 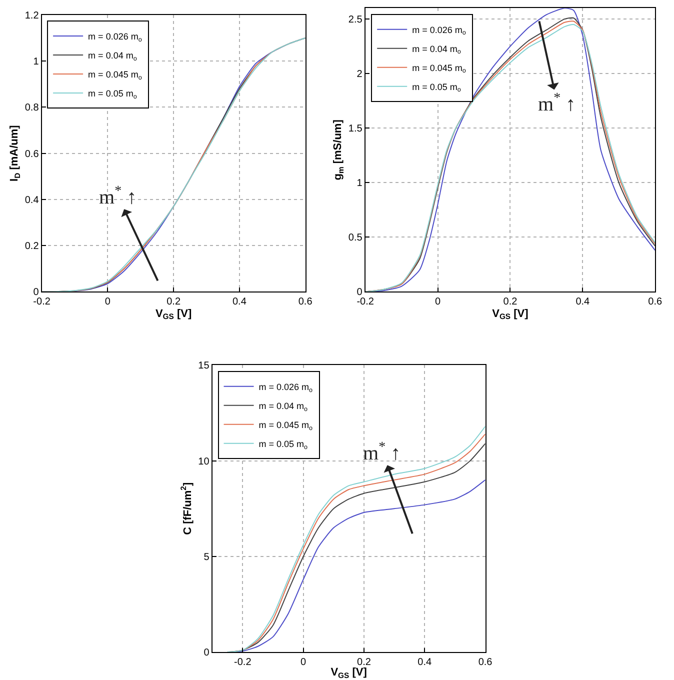 I want to click on y-tick-label: 2, so click(x=359, y=74).